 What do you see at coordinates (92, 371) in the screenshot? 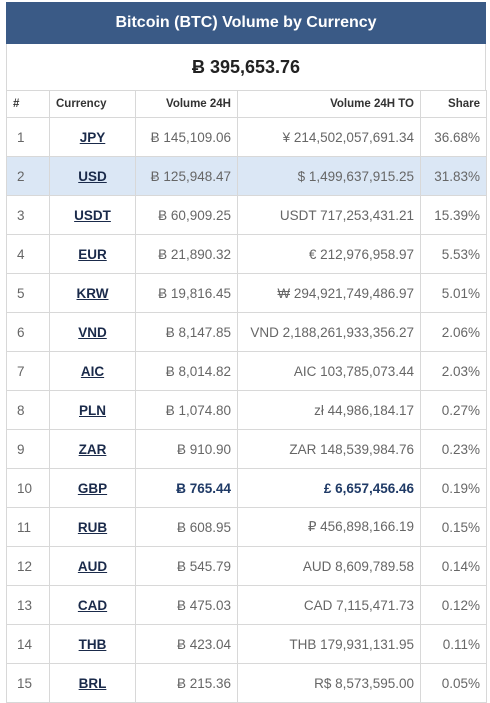
I see `currency-link: AIC` at bounding box center [92, 371].